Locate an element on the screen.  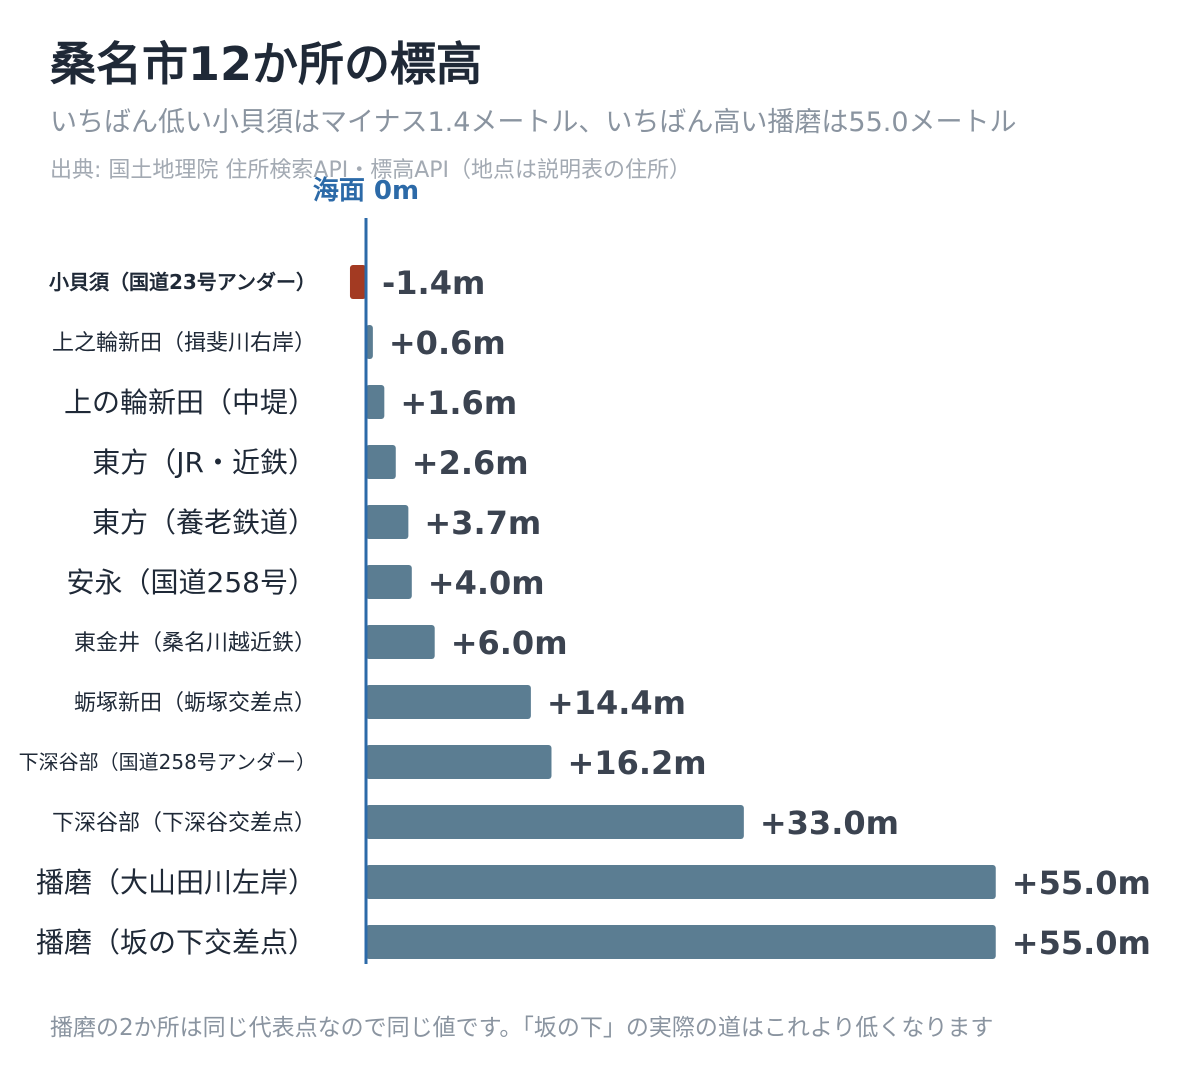
value-label: +2.6m is located at coordinates (470, 463).